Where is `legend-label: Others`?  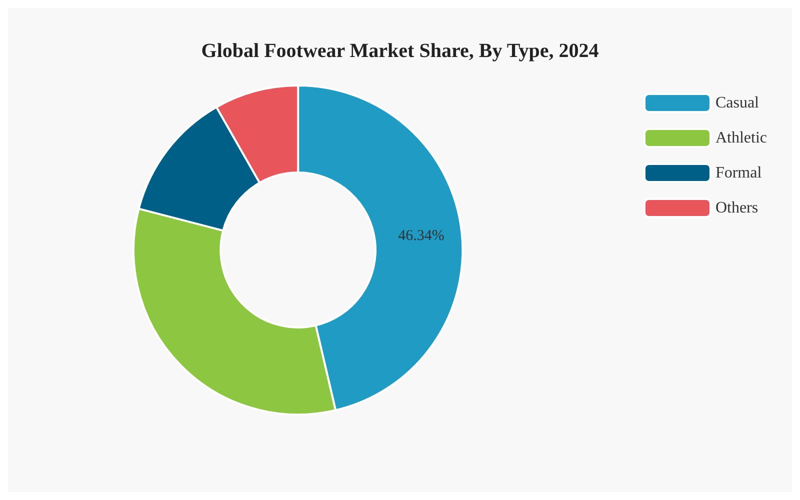 legend-label: Others is located at coordinates (736, 208).